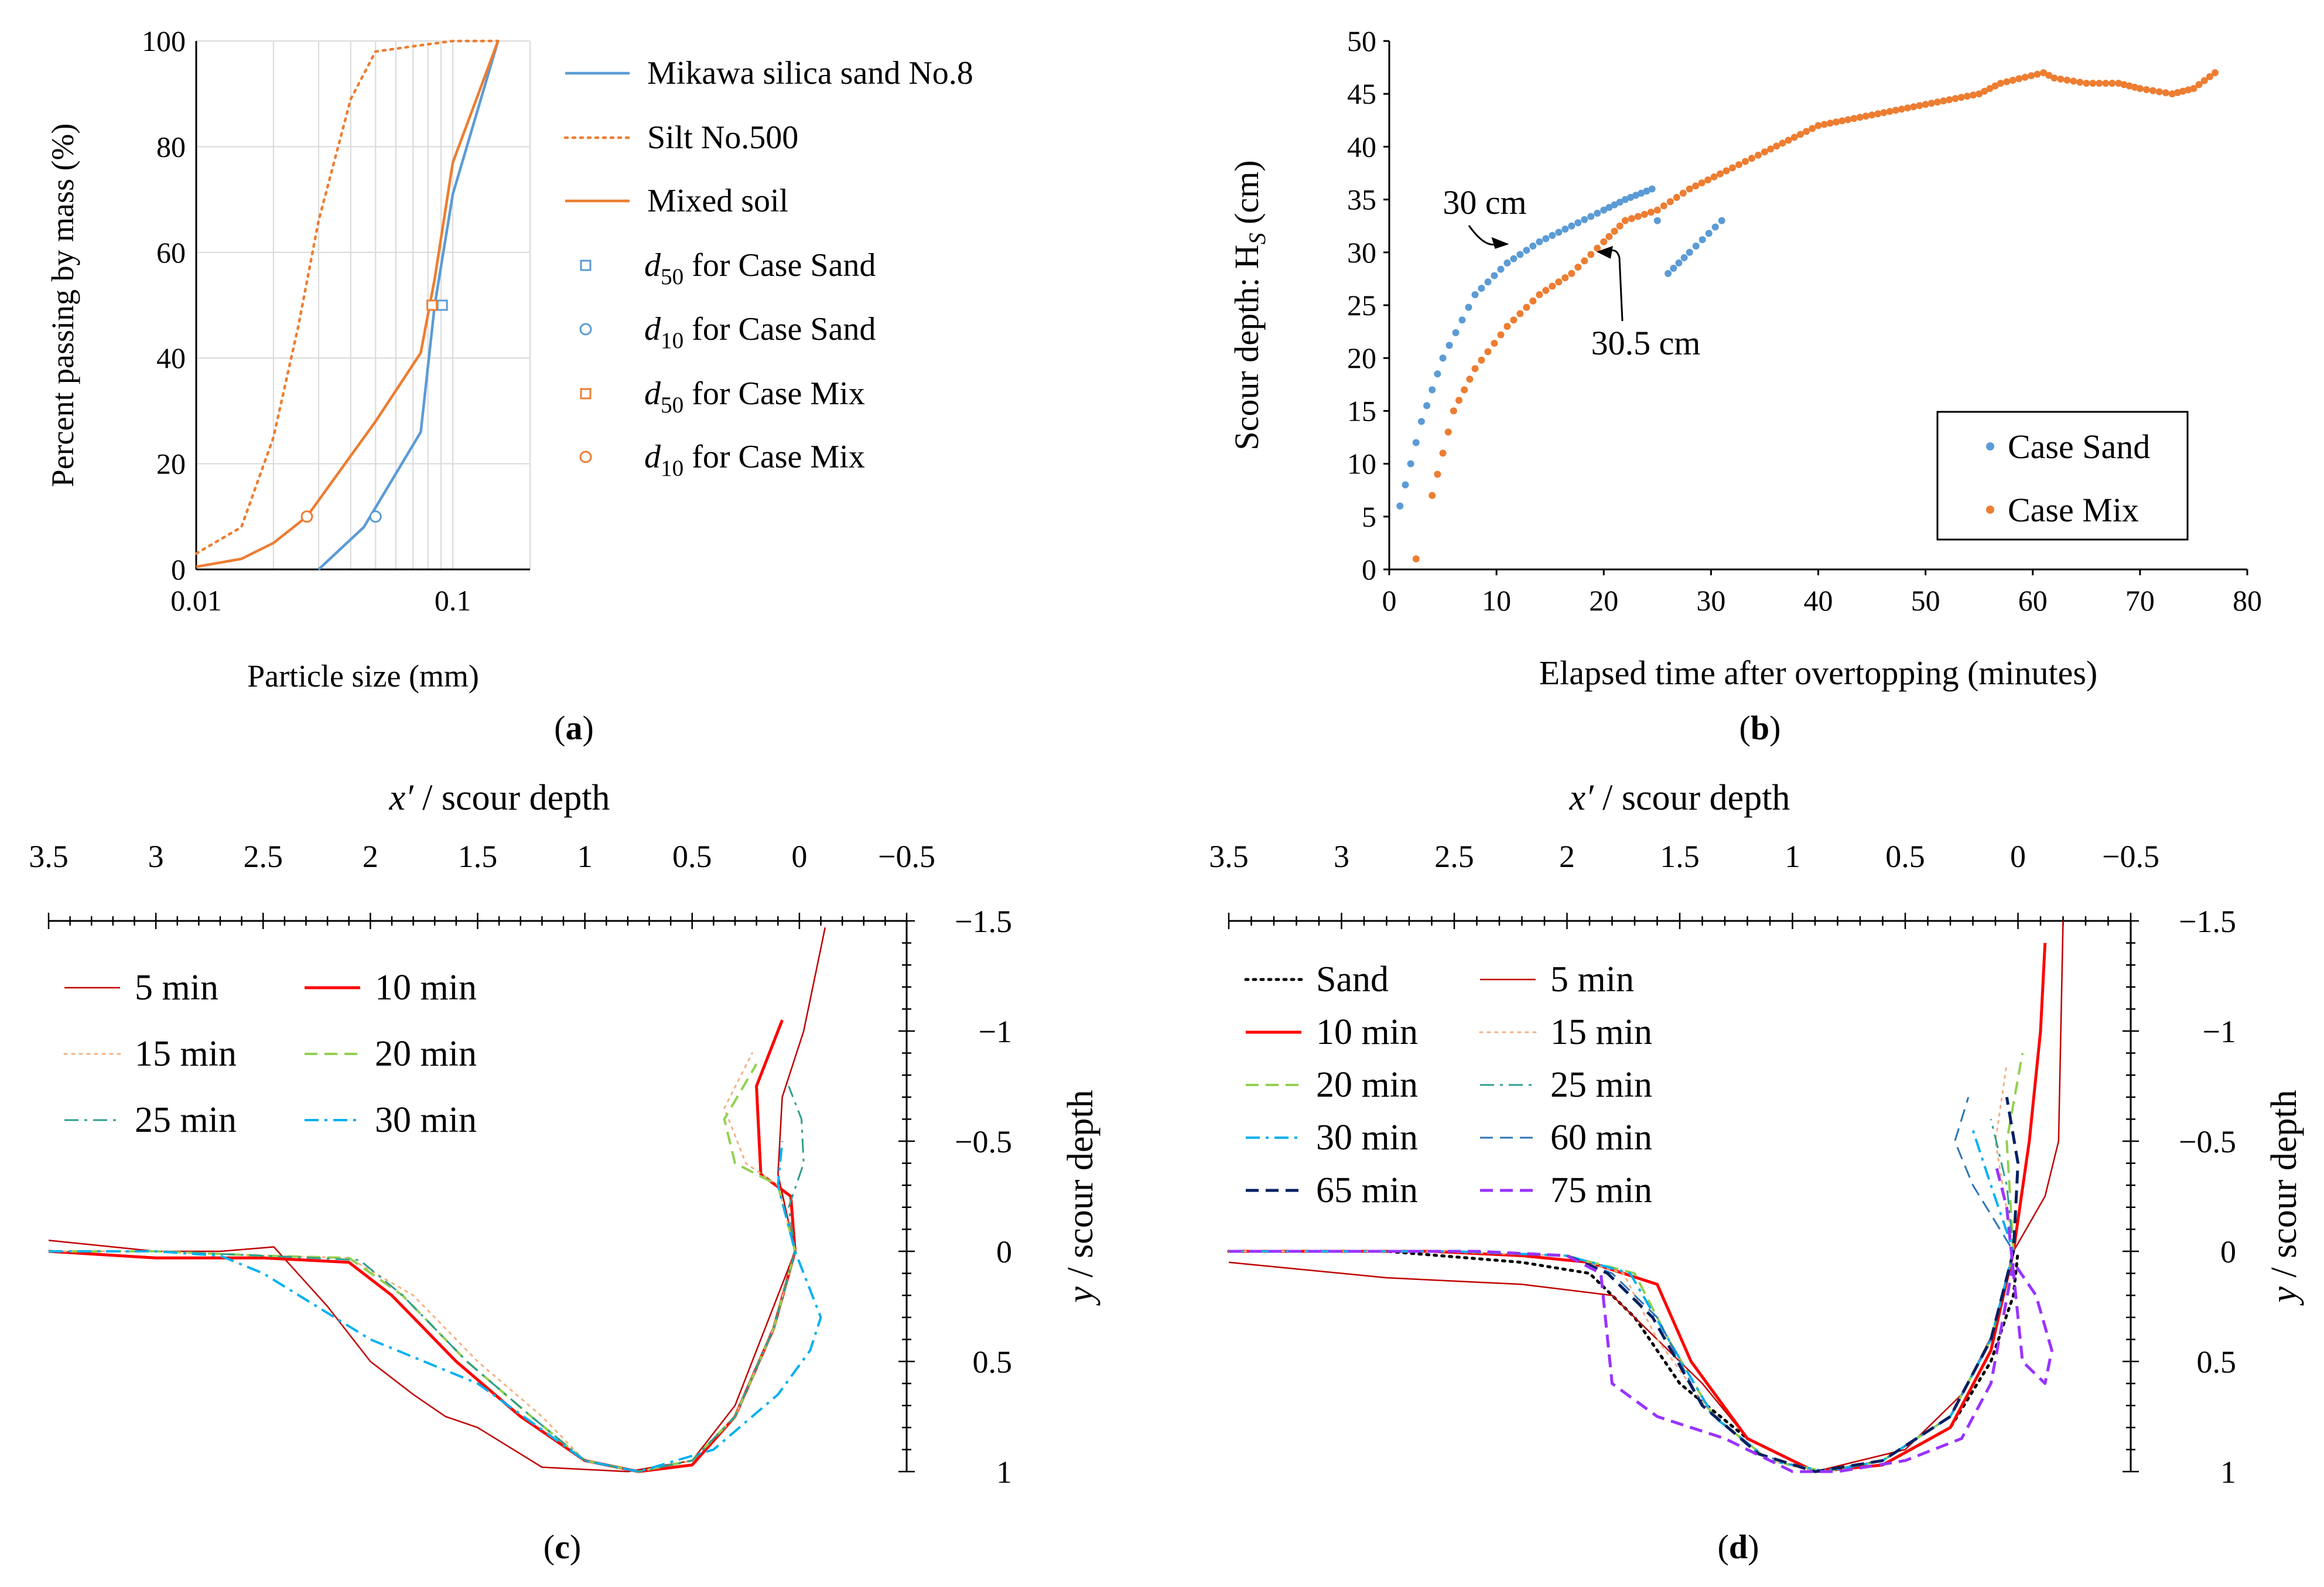 The image size is (2324, 1587). I want to click on series-case-mix, so click(1815, 315).